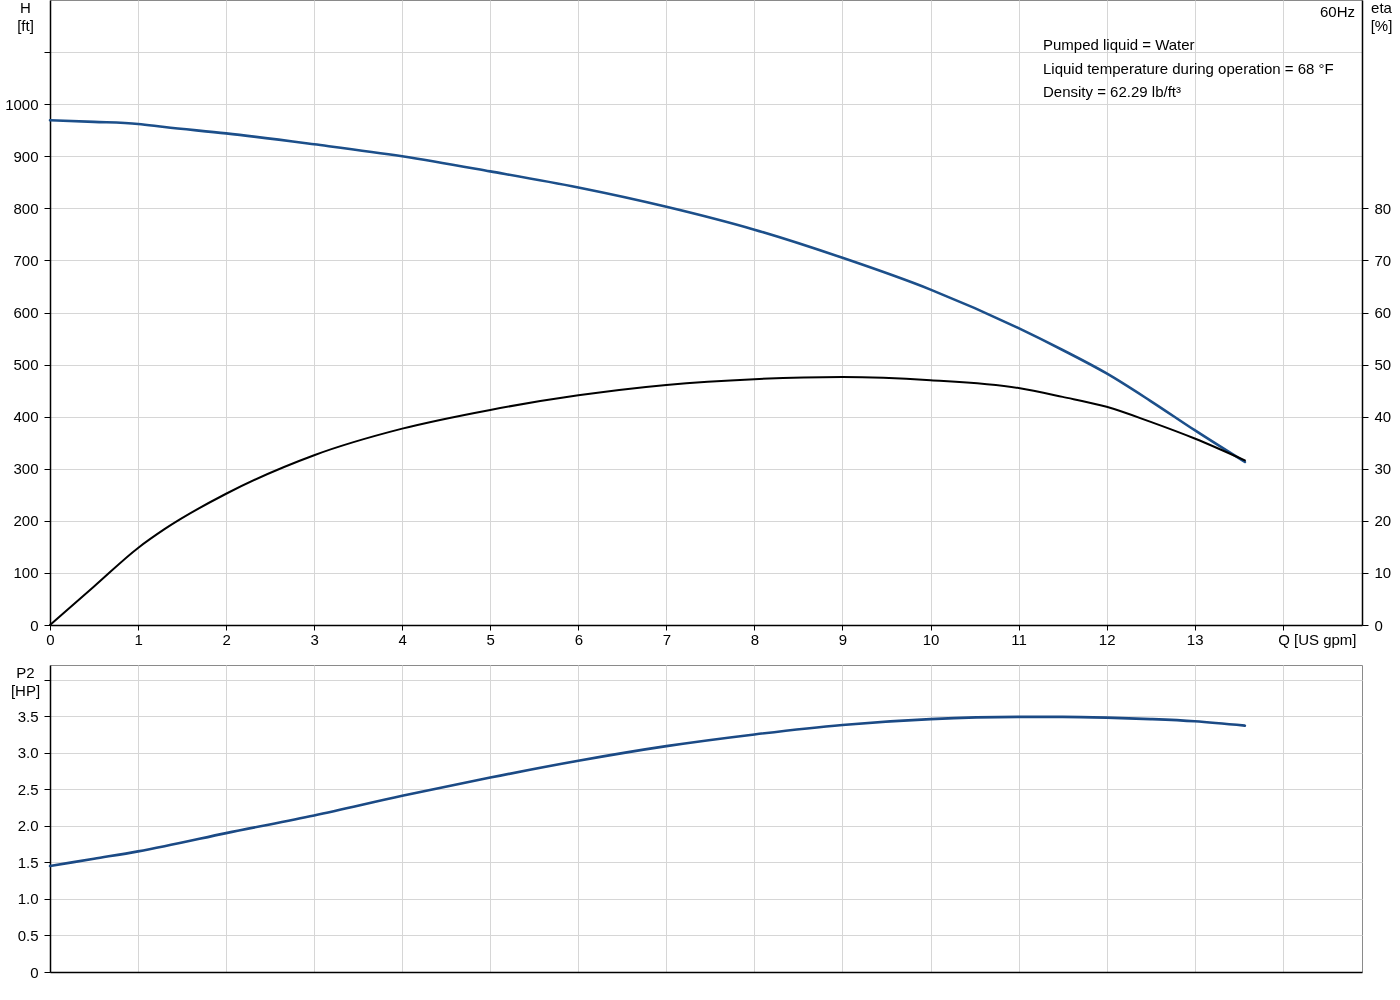 This screenshot has width=1400, height=1000. Describe the element at coordinates (1119, 44) in the screenshot. I see `annotation: Pumped liquid = Water` at that location.